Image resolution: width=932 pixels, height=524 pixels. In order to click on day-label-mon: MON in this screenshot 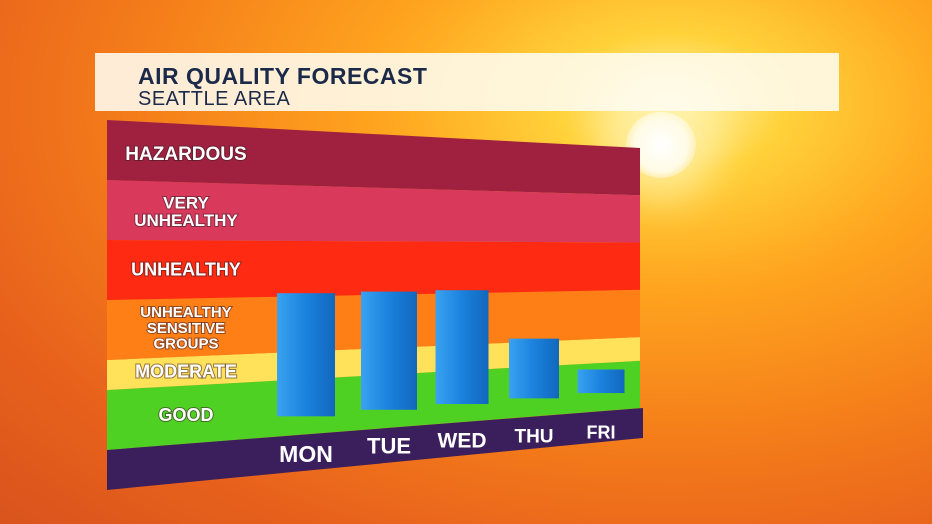, I will do `click(306, 454)`.